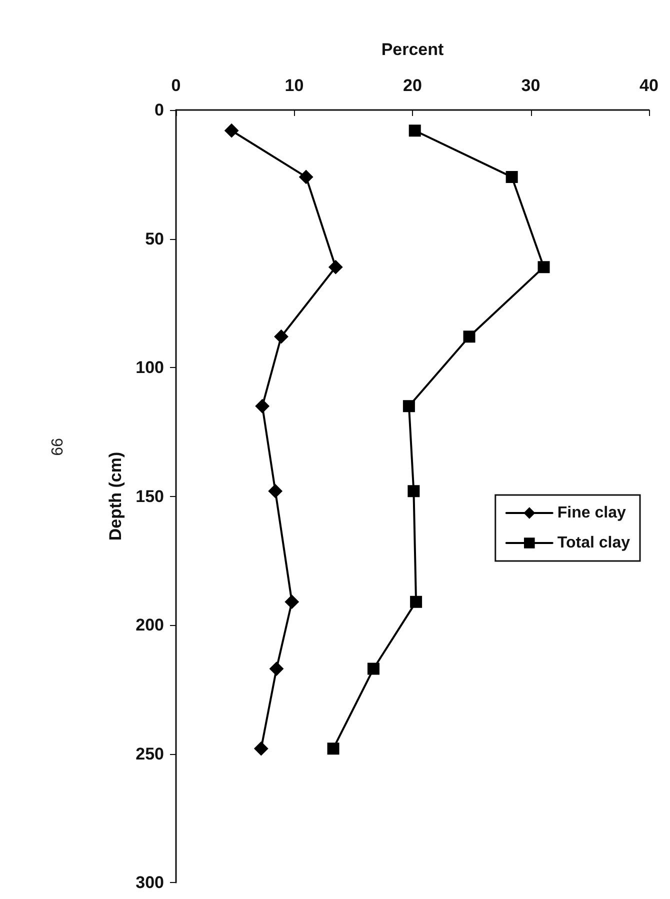 The height and width of the screenshot is (899, 670). I want to click on x-tick-label: 10, so click(294, 85).